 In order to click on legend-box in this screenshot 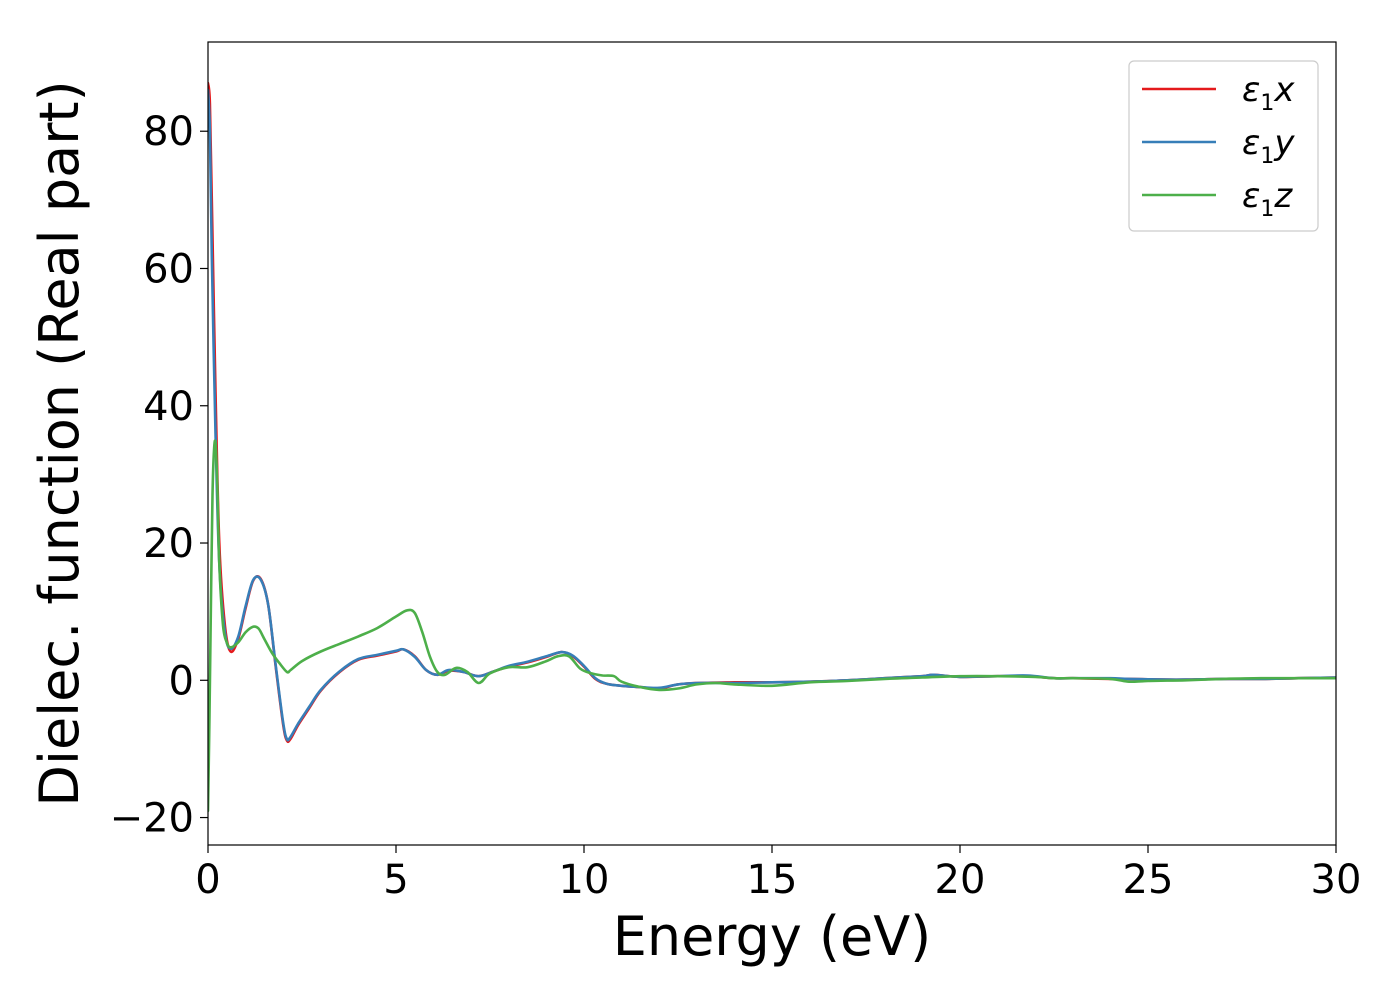, I will do `click(1223, 146)`.